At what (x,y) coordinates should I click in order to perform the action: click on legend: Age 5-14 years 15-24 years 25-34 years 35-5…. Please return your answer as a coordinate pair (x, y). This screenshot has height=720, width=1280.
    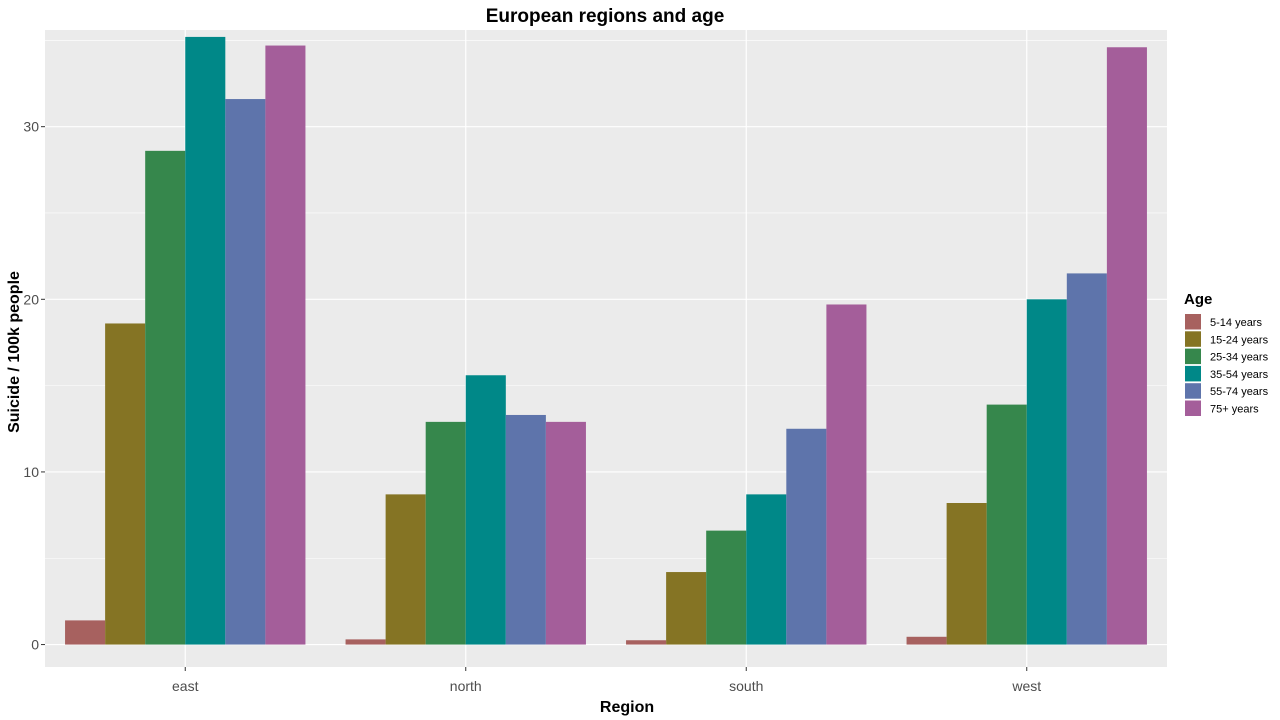
    Looking at the image, I should click on (1226, 353).